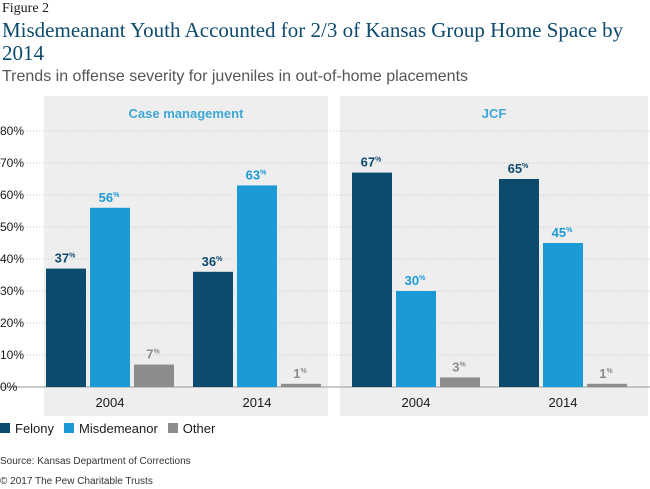 The height and width of the screenshot is (489, 650). Describe the element at coordinates (12, 355) in the screenshot. I see `y-tick-label: 10%` at that location.